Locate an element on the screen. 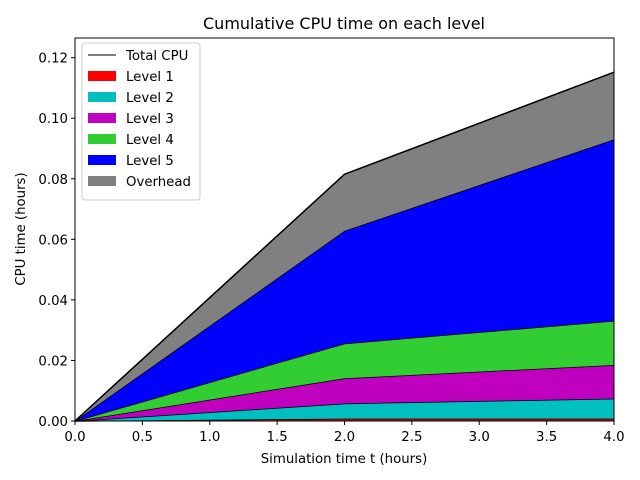  y-tick-label: 0.04 is located at coordinates (53, 301).